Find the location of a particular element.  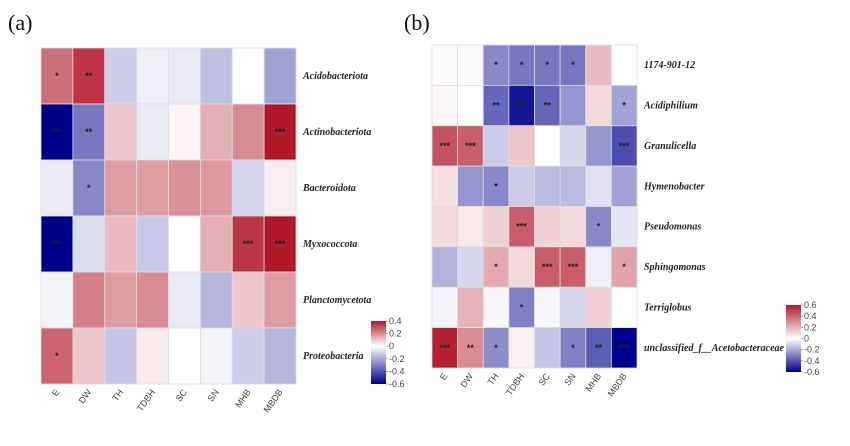

legend-tick-label: 0.4 is located at coordinates (810, 316).